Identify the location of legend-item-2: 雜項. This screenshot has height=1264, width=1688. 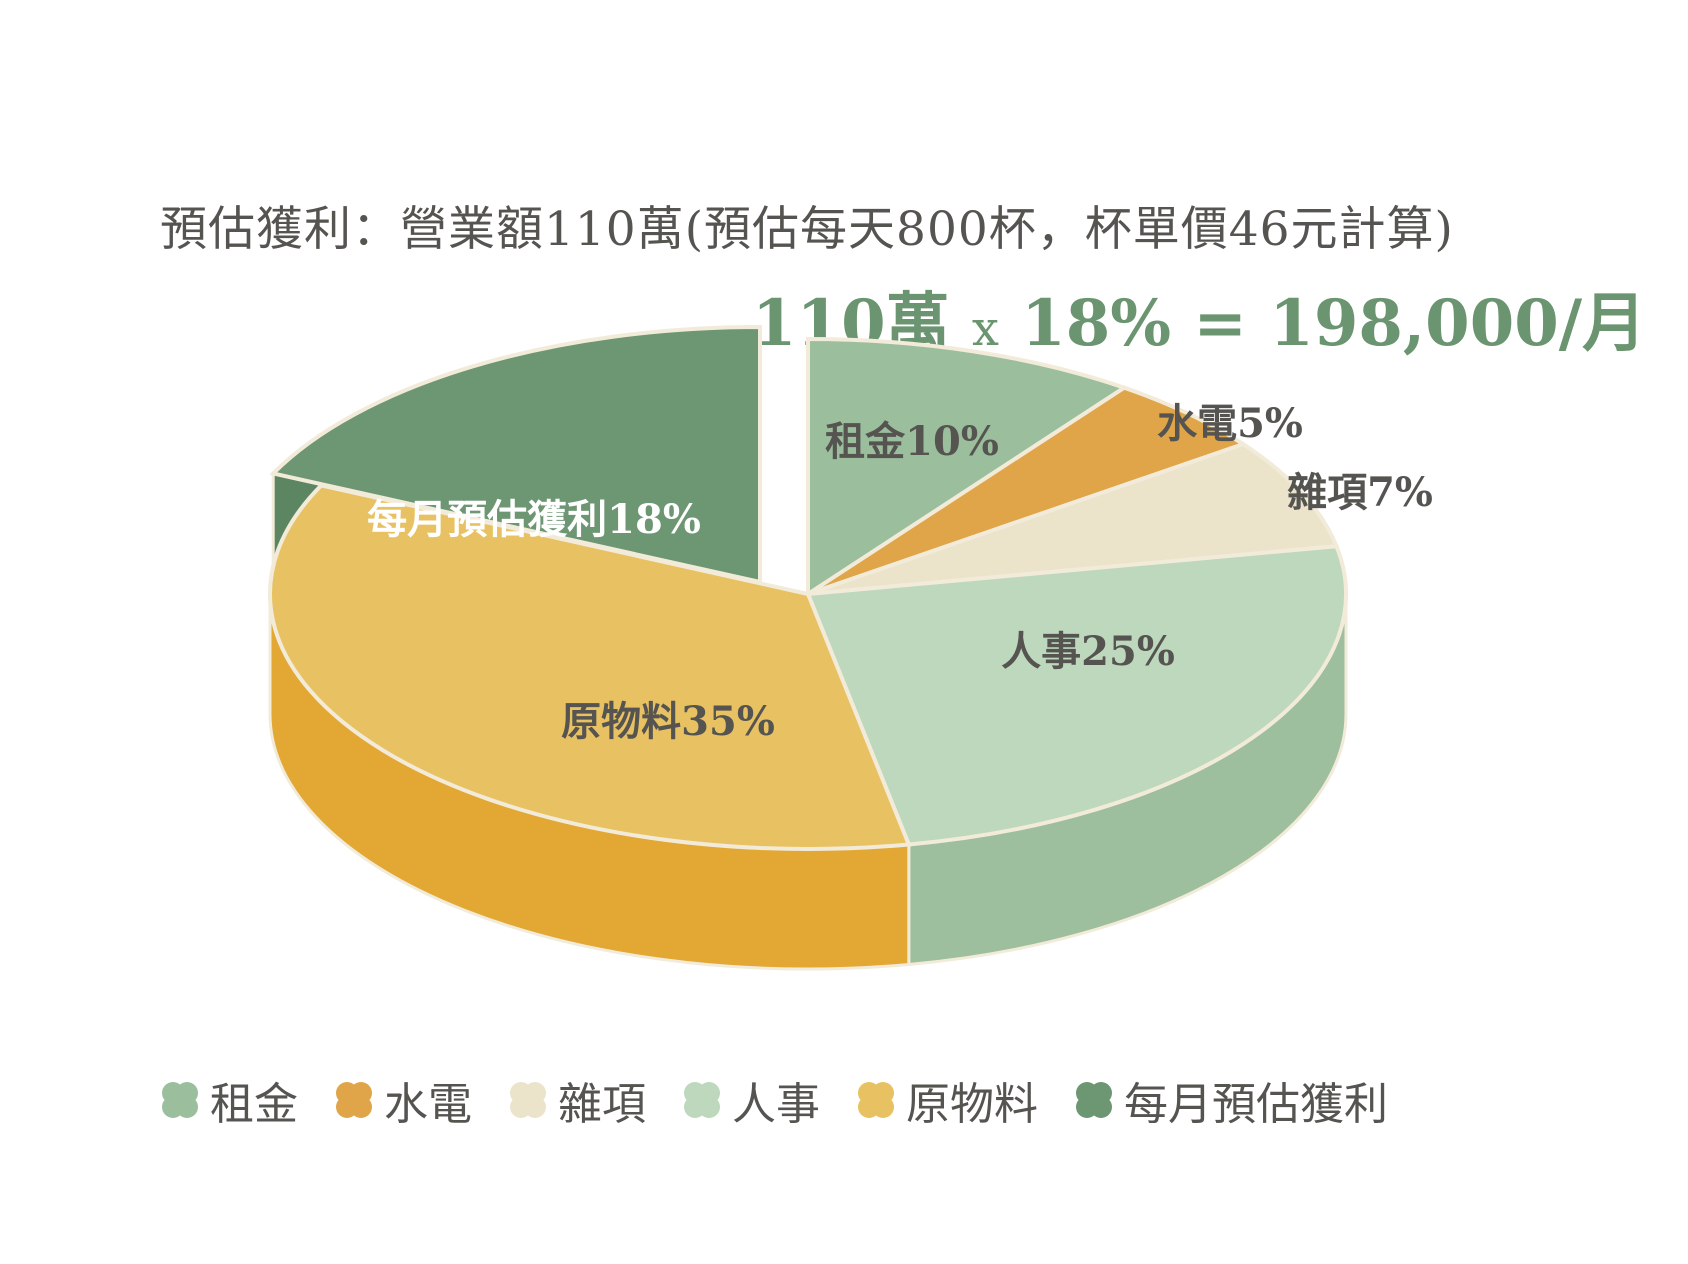
(577, 1100).